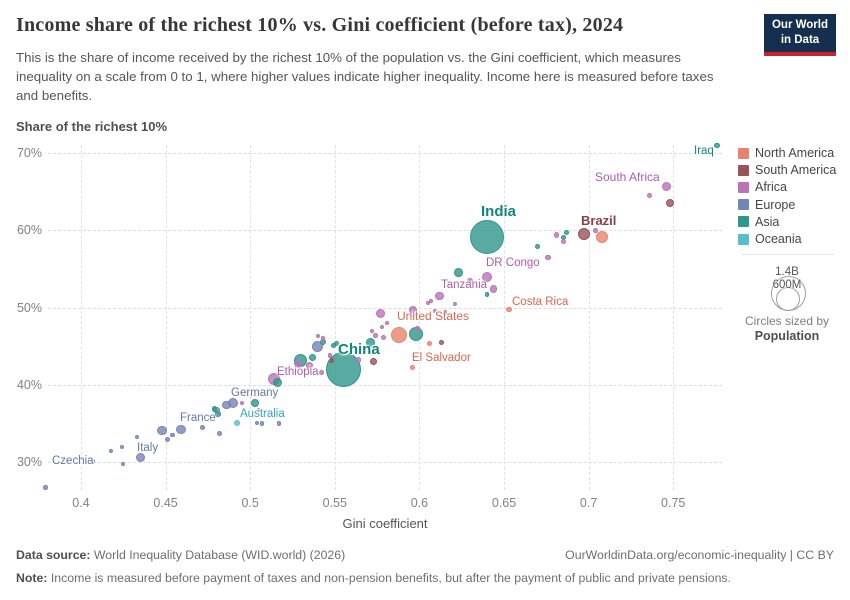 This screenshot has width=850, height=600. What do you see at coordinates (787, 336) in the screenshot?
I see `size-legend-caption-bold: Population` at bounding box center [787, 336].